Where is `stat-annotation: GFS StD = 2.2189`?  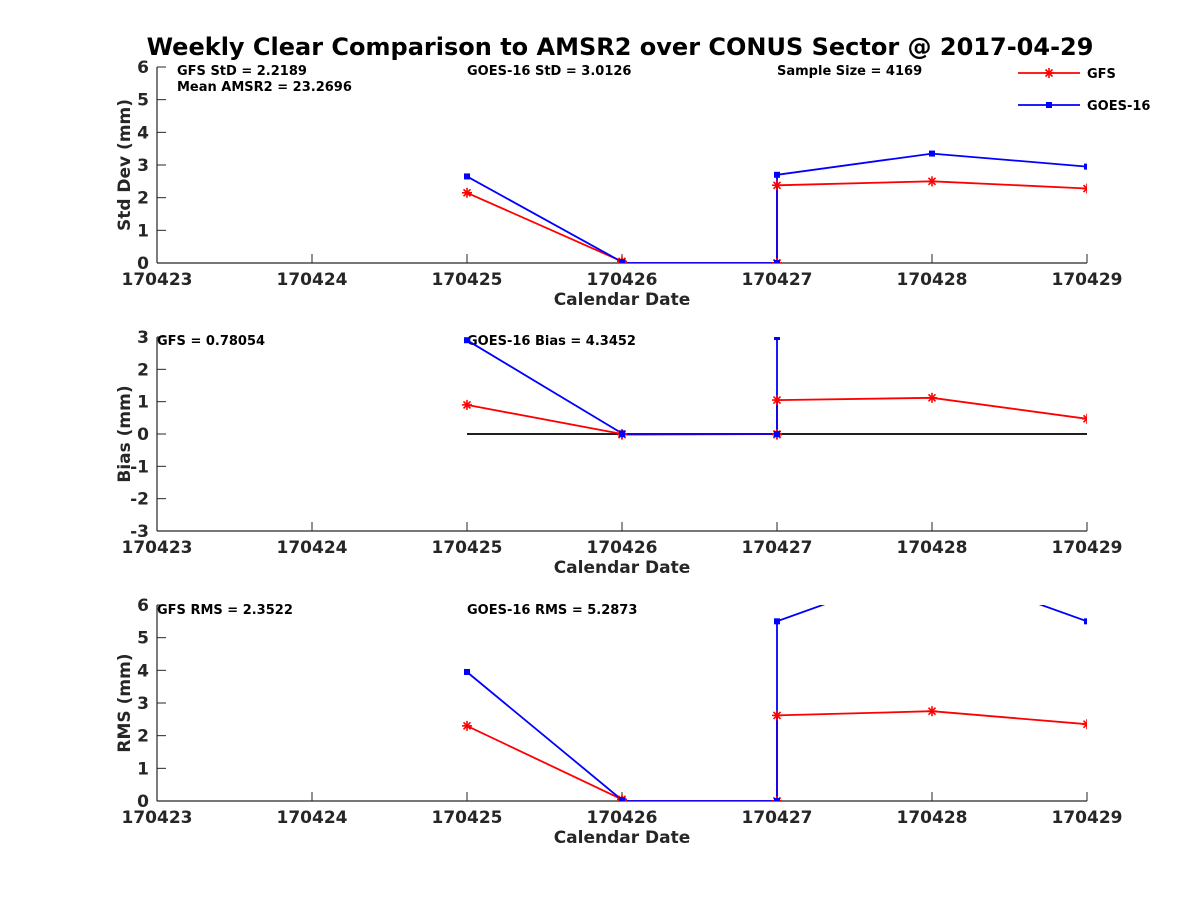 stat-annotation: GFS StD = 2.2189 is located at coordinates (242, 71).